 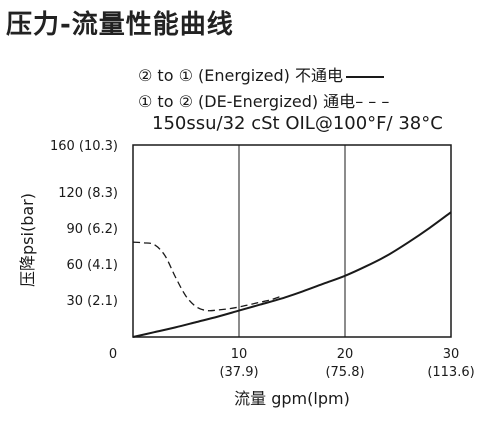 I want to click on x-tick-sublabel: (37.9), so click(x=238, y=372).